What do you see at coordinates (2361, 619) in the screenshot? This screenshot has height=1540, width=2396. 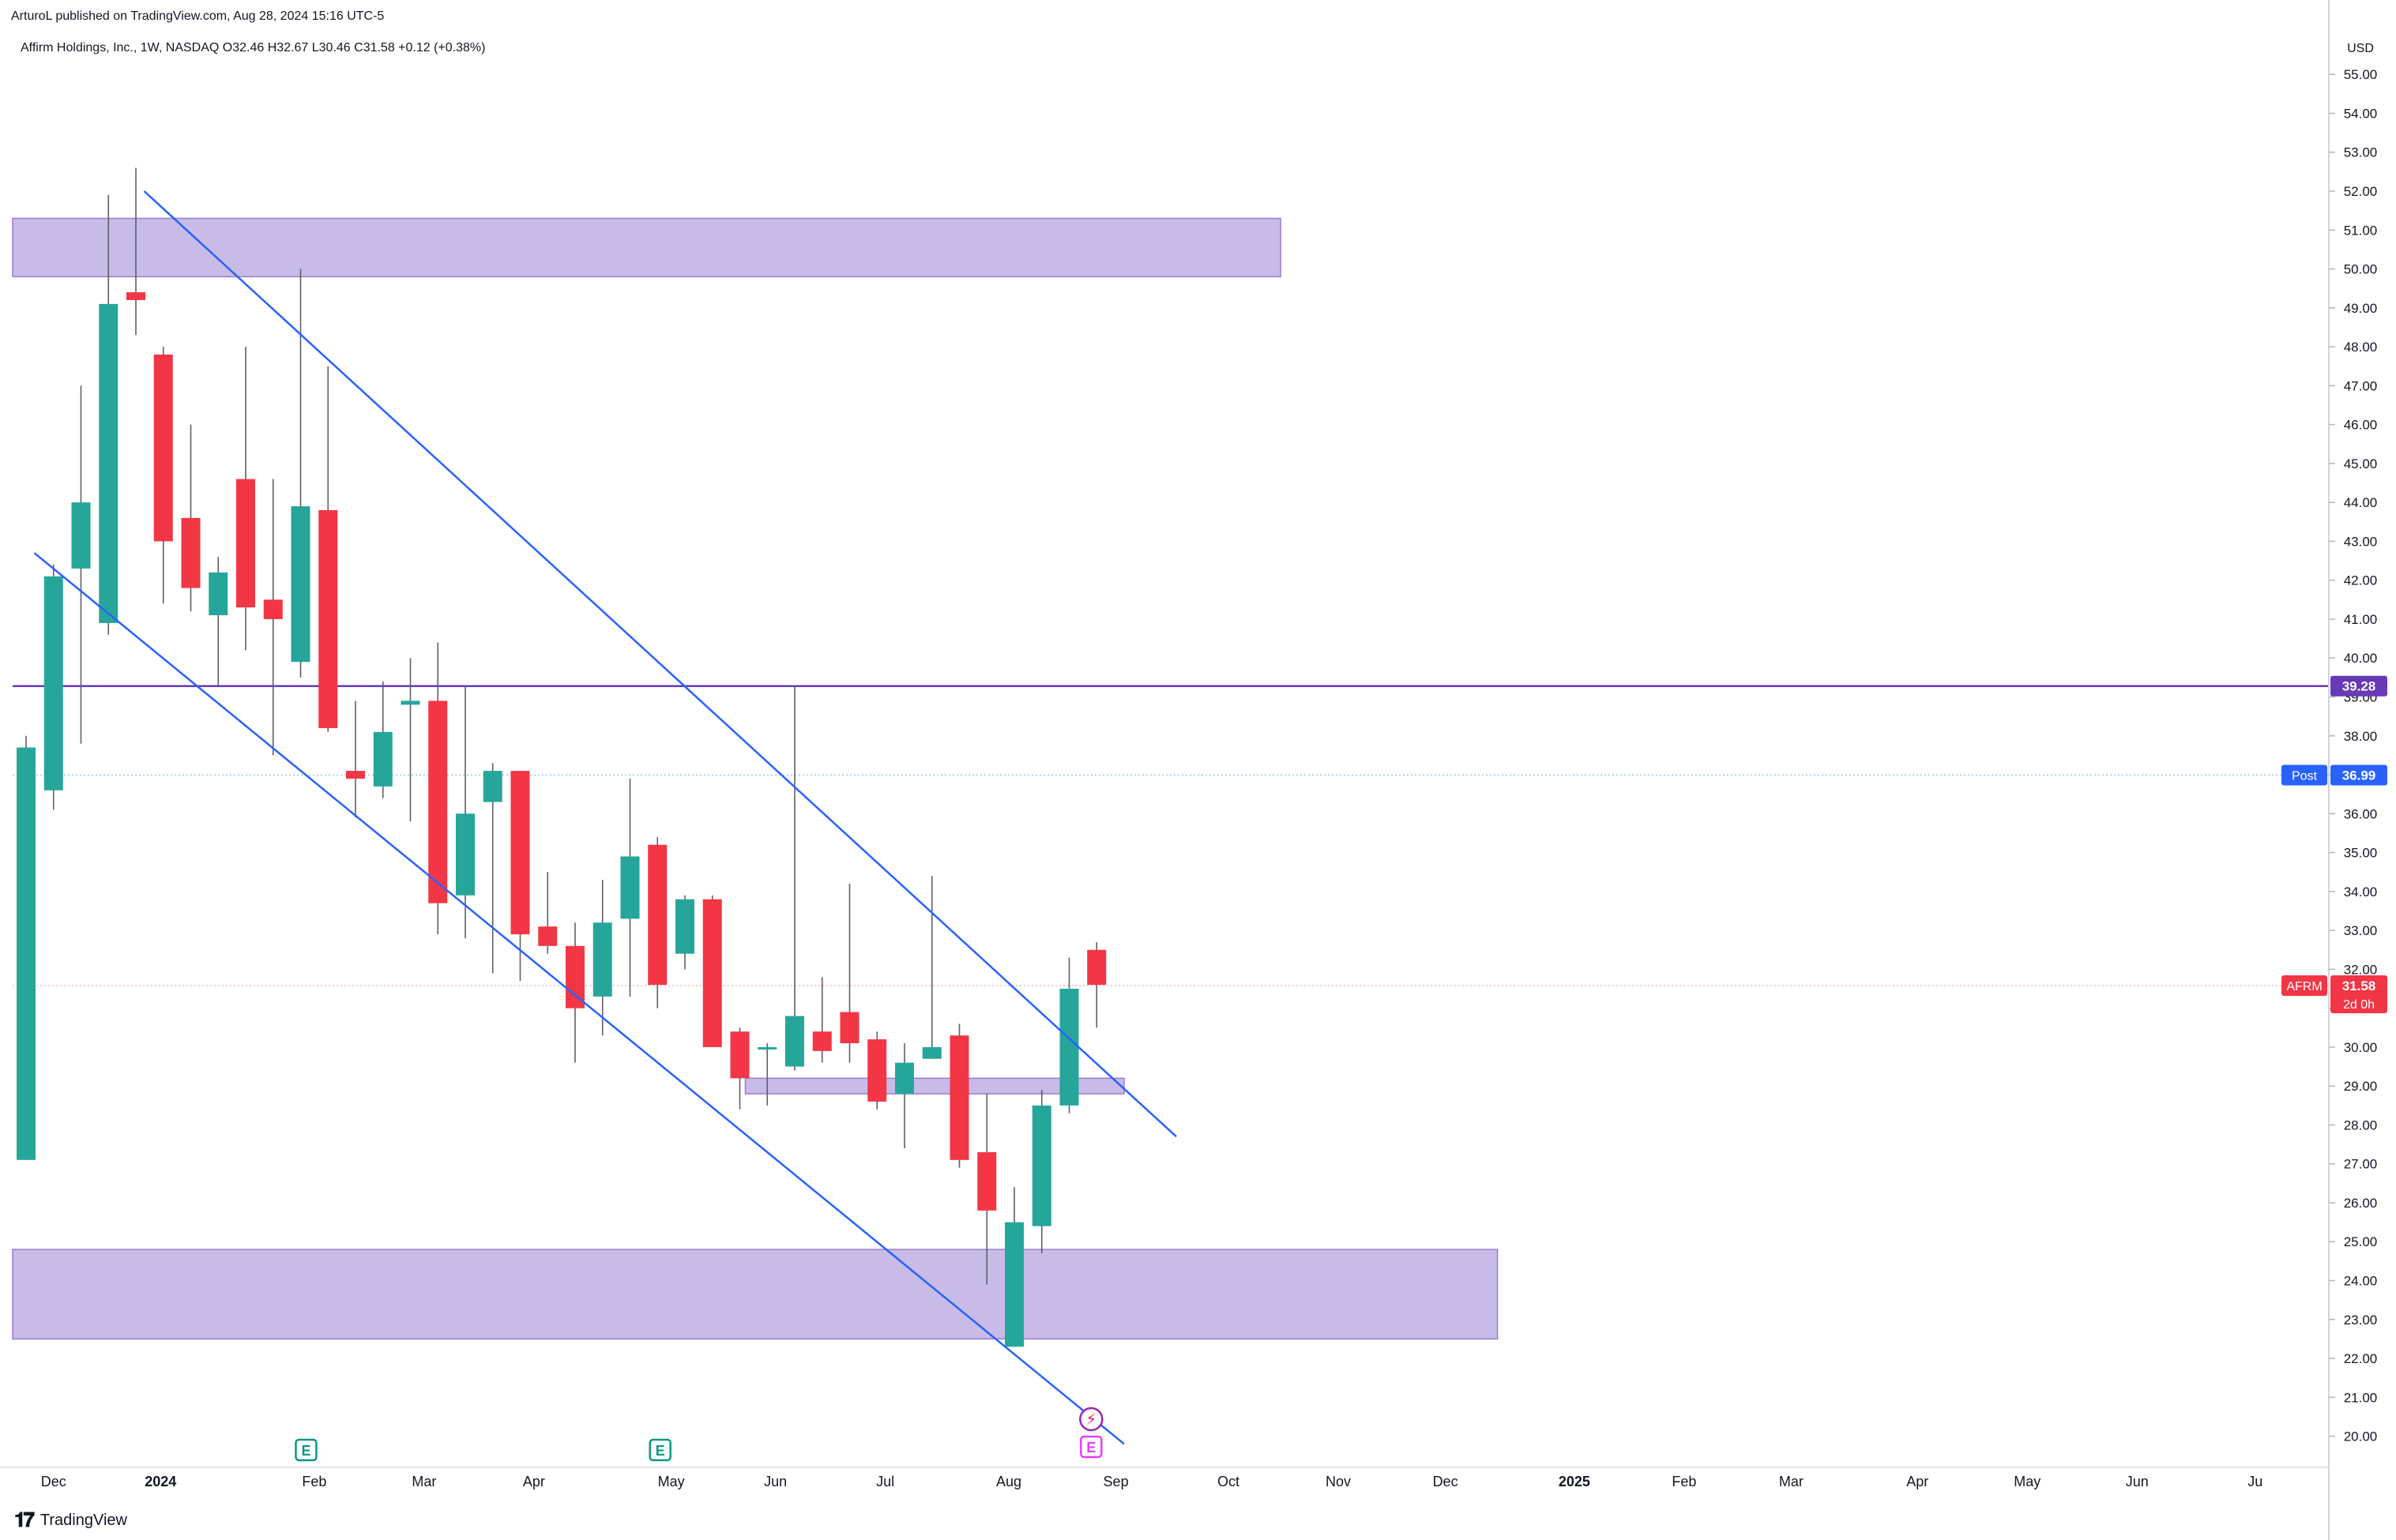 I see `price-tick-label: 41.00` at bounding box center [2361, 619].